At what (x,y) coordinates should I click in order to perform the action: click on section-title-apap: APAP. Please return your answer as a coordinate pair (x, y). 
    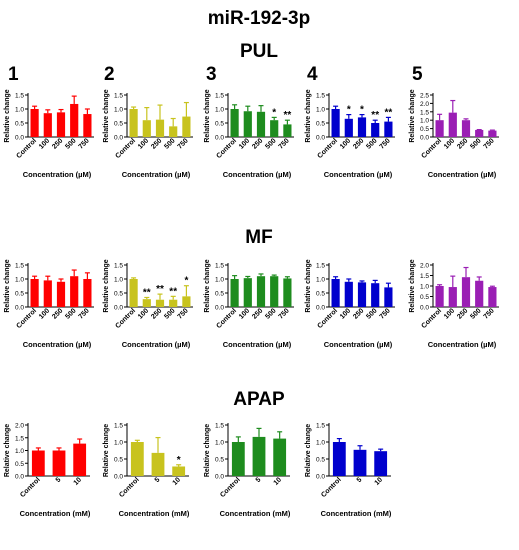
    Looking at the image, I should click on (259, 399).